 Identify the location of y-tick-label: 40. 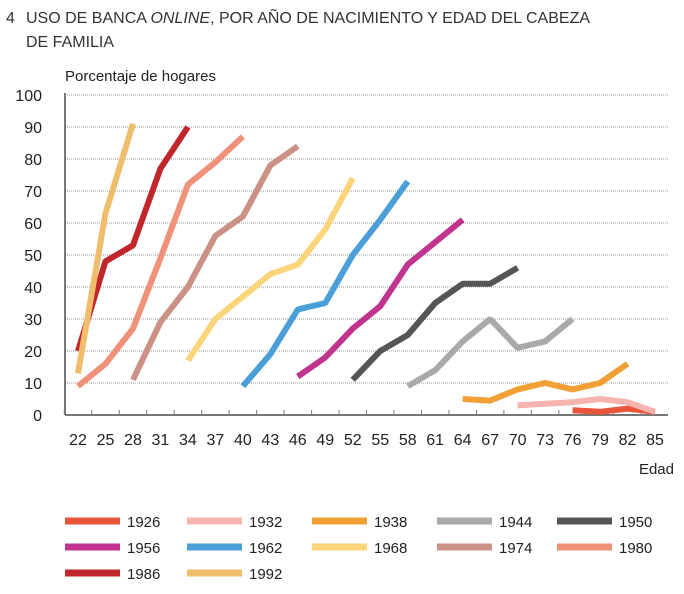
(33, 288).